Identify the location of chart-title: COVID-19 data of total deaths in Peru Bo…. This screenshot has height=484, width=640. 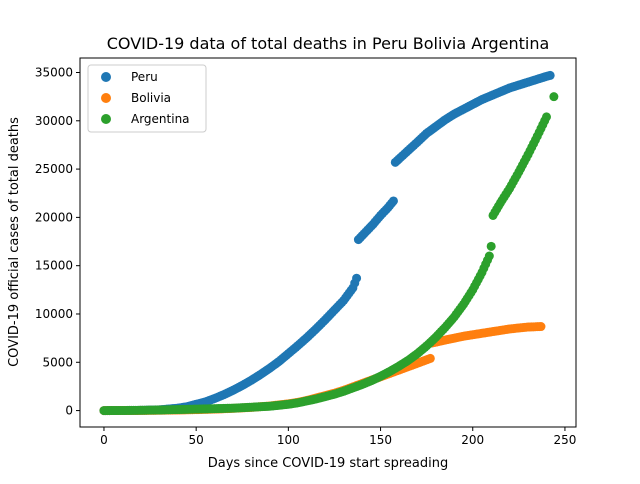
(328, 43).